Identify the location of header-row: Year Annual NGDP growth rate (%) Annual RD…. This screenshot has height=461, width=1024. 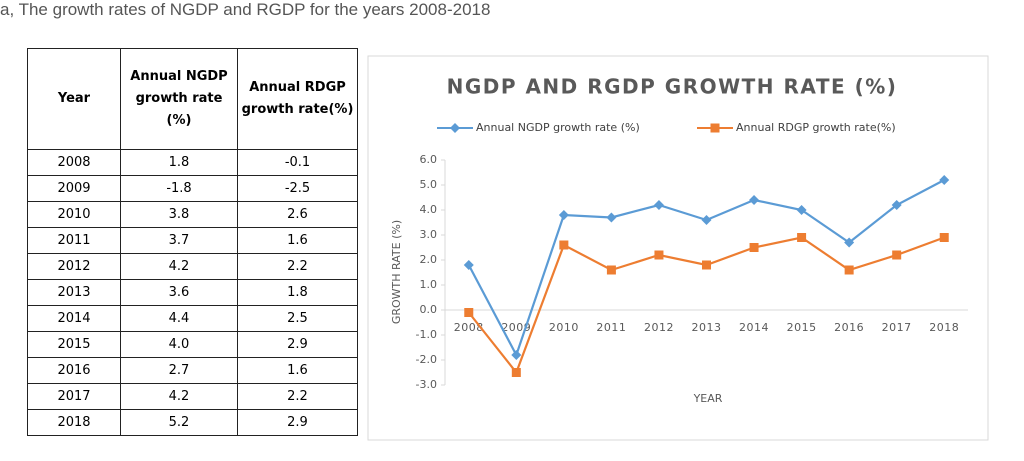
(192, 99).